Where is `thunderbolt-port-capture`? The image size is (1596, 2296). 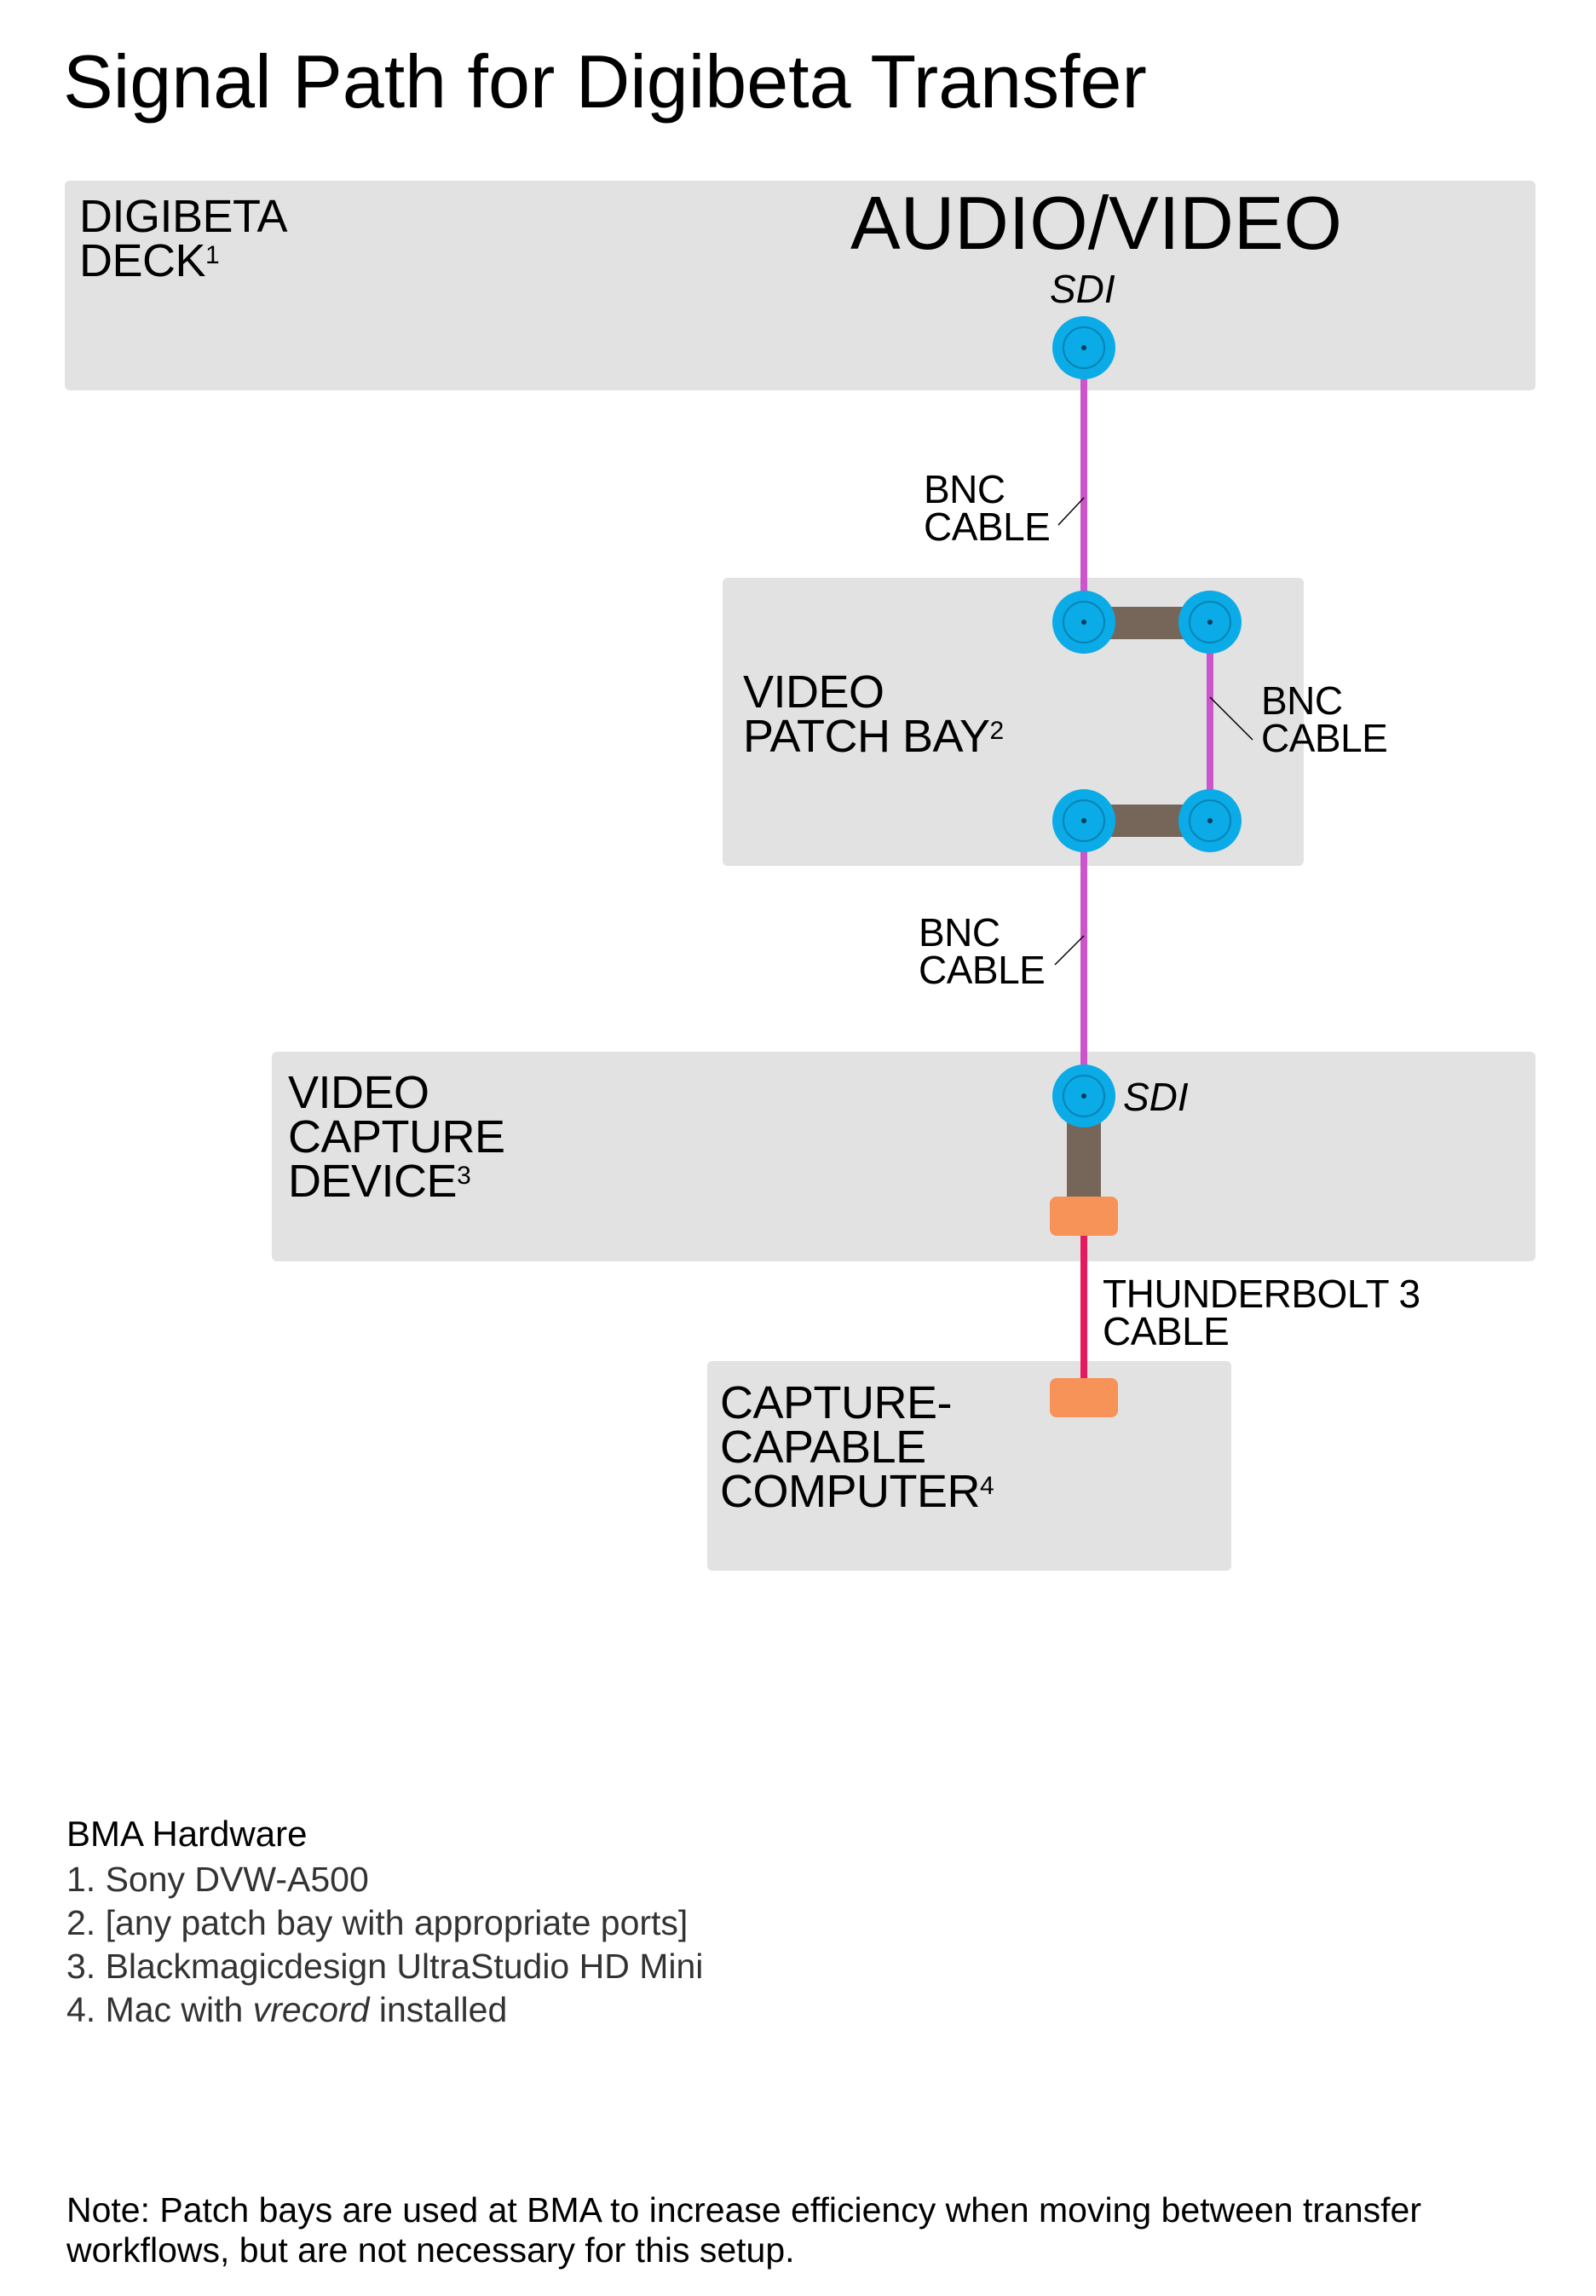
thunderbolt-port-capture is located at coordinates (1084, 1216).